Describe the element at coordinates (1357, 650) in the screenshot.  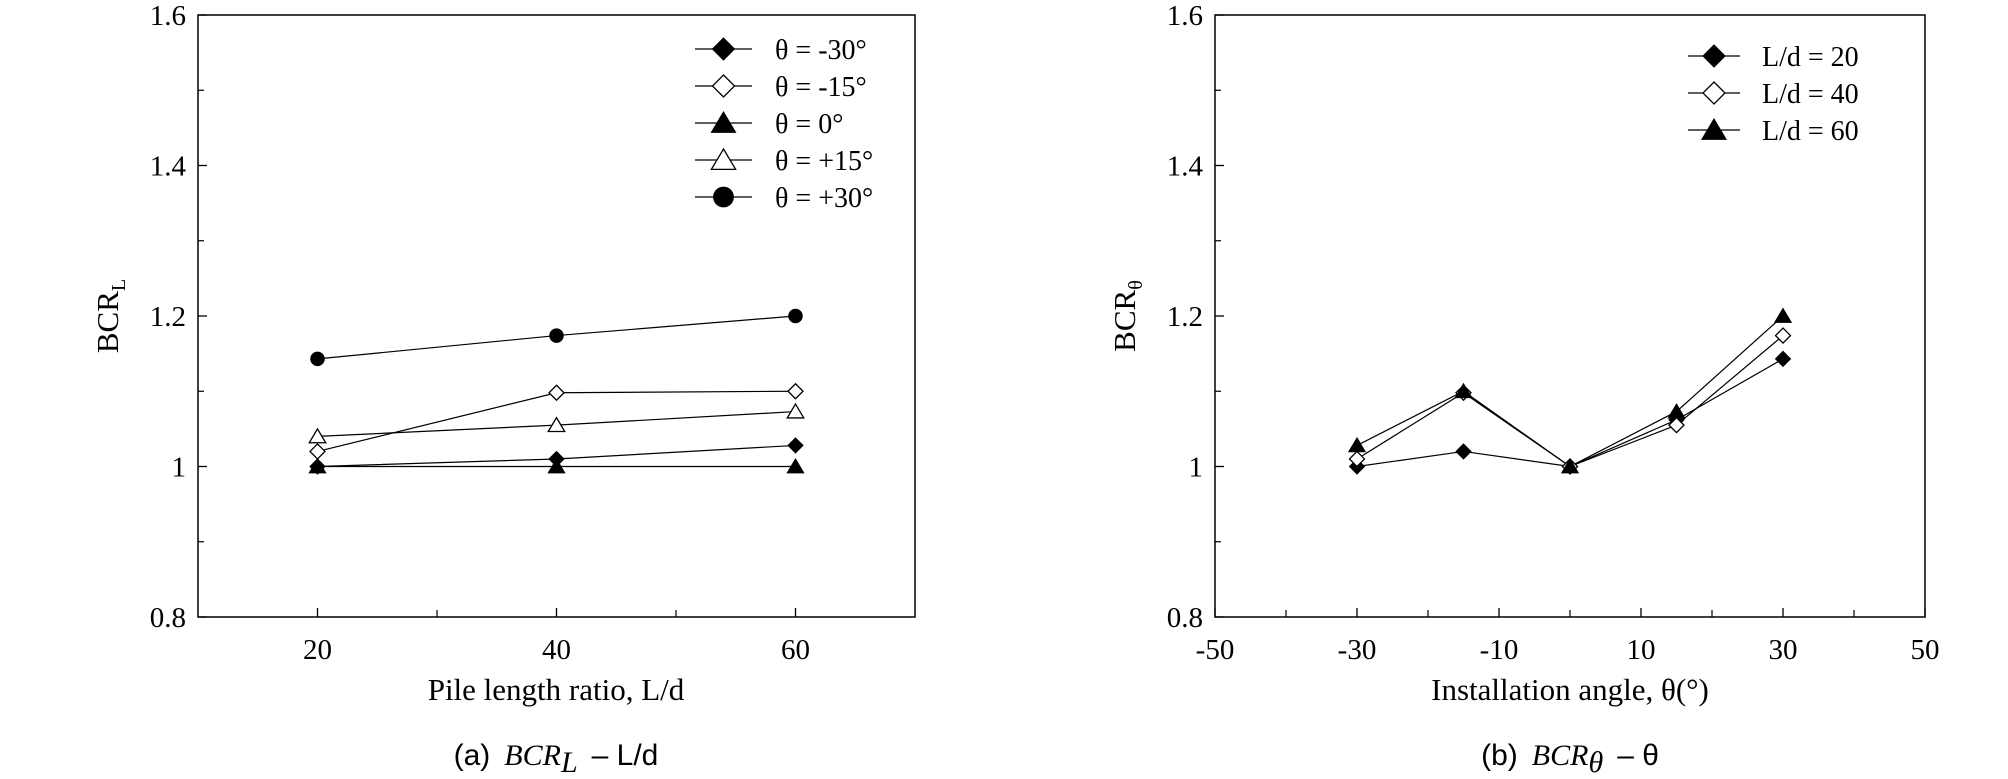
I see `chart-b-x-tick-label: -30` at that location.